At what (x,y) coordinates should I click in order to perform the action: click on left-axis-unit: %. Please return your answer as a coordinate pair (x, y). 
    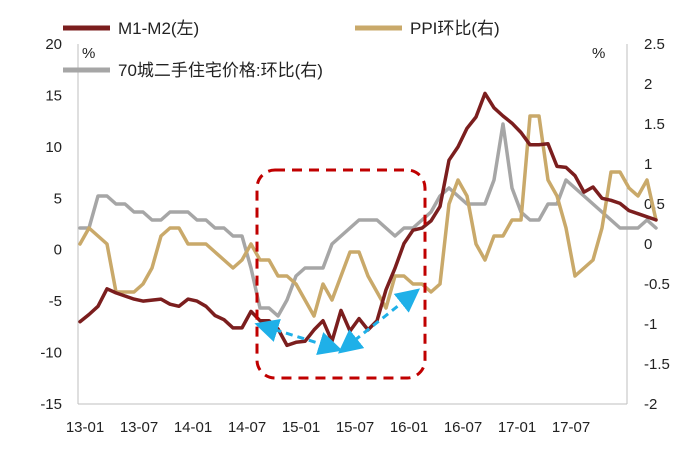
    Looking at the image, I should click on (88, 53).